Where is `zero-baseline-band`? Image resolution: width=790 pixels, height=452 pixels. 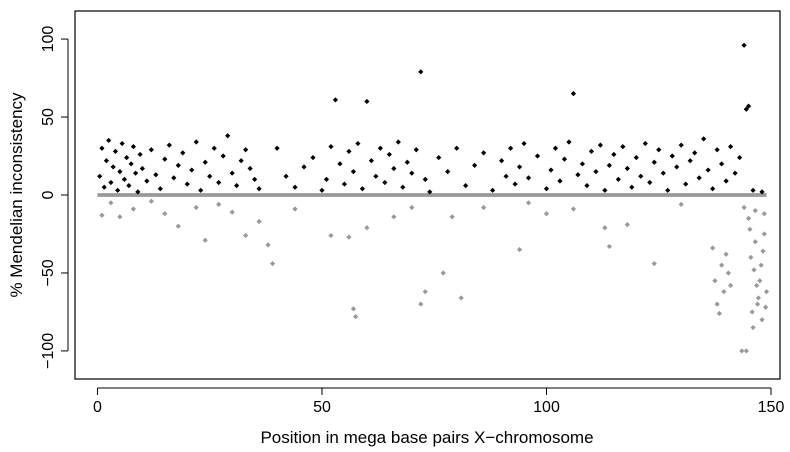 zero-baseline-band is located at coordinates (432, 195).